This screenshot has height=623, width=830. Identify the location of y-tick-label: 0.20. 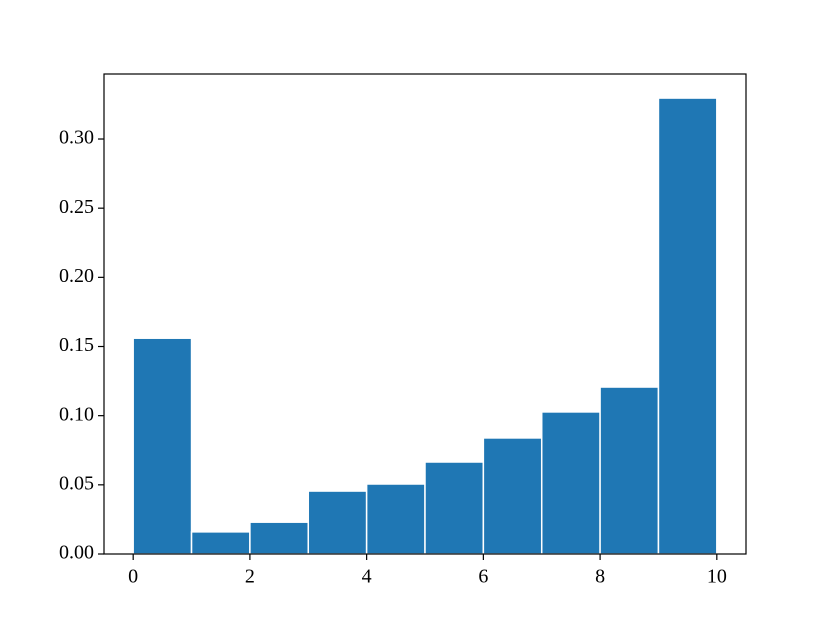
(76, 276).